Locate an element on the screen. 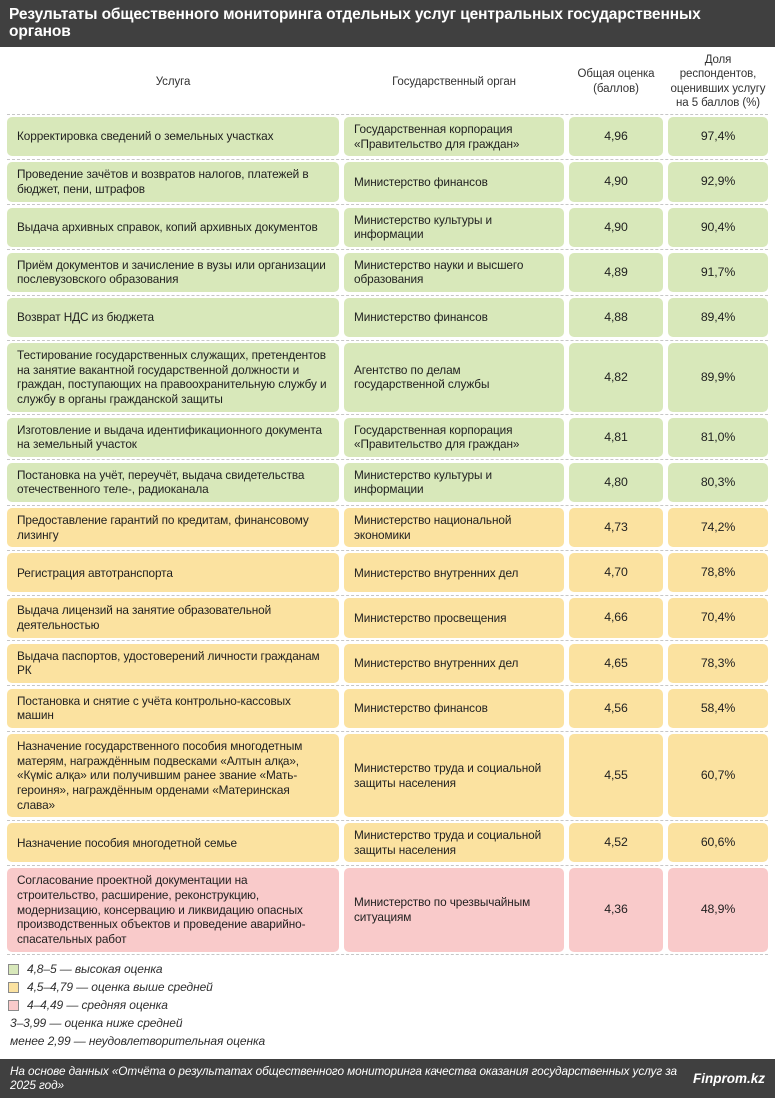 This screenshot has height=1098, width=775. score-cell: 4,80 is located at coordinates (616, 482).